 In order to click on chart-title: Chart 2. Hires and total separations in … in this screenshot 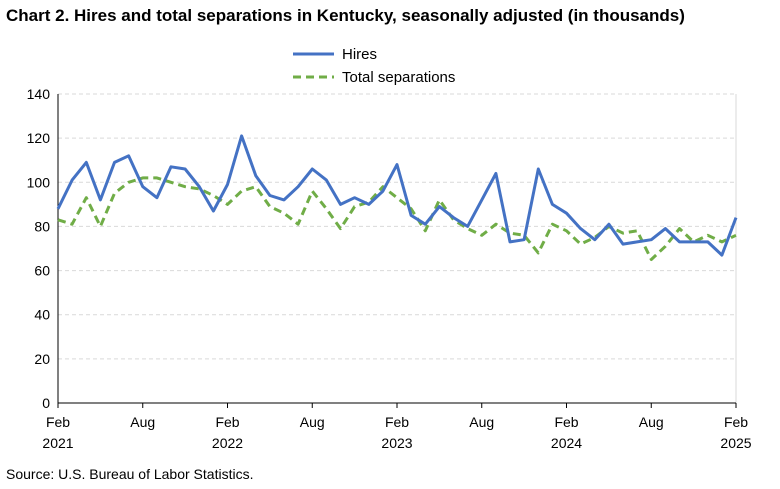, I will do `click(345, 15)`.